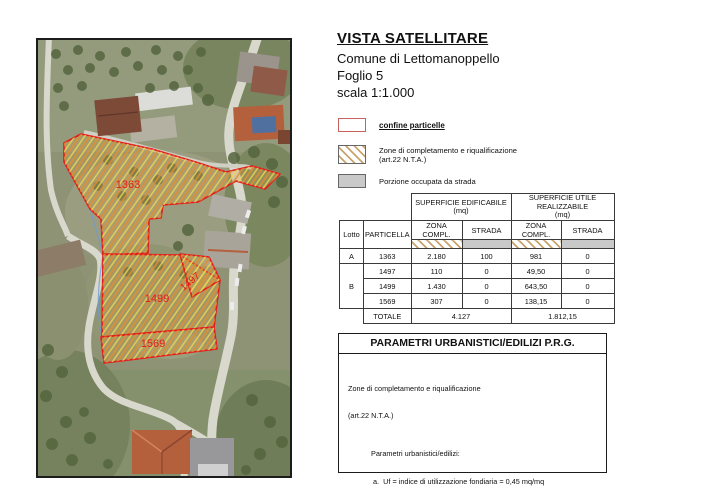 This screenshot has height=498, width=705. What do you see at coordinates (562, 215) in the screenshot?
I see `group2-unit: (mq)` at bounding box center [562, 215].